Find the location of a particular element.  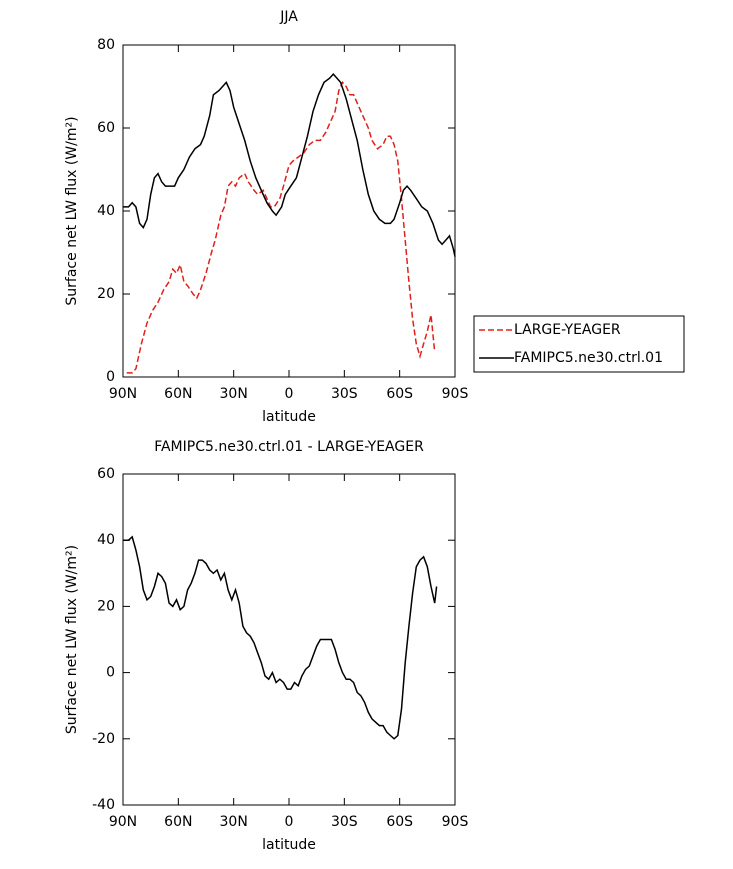

chart-title: JJA is located at coordinates (288, 17).